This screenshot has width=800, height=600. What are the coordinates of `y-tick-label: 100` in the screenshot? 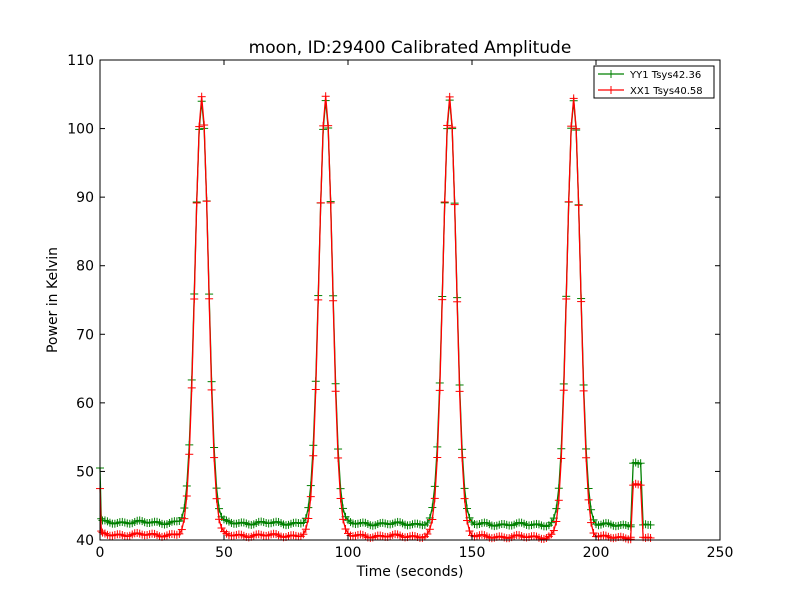 It's located at (80, 130).